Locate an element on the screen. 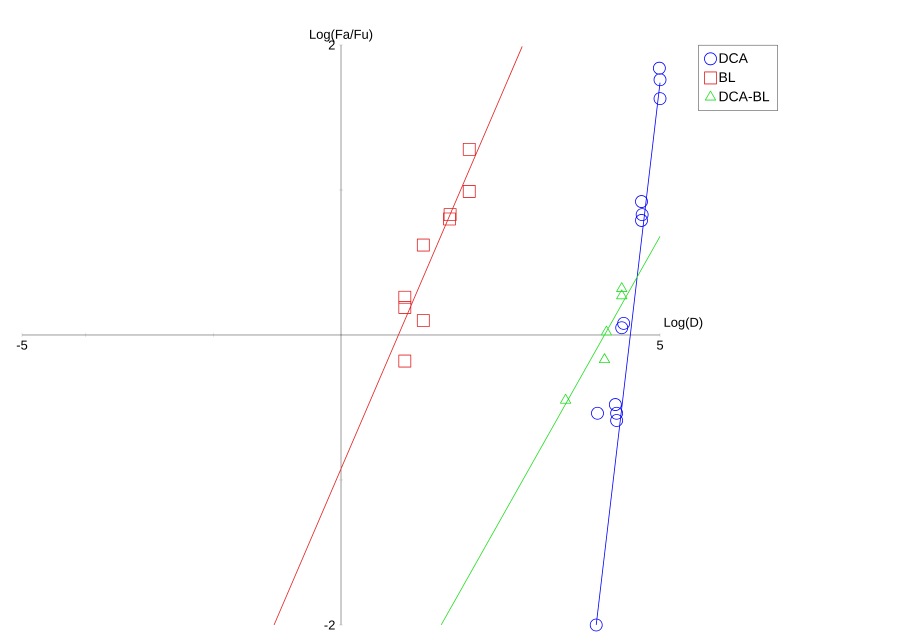  legend-label: DCA-BL is located at coordinates (745, 96).